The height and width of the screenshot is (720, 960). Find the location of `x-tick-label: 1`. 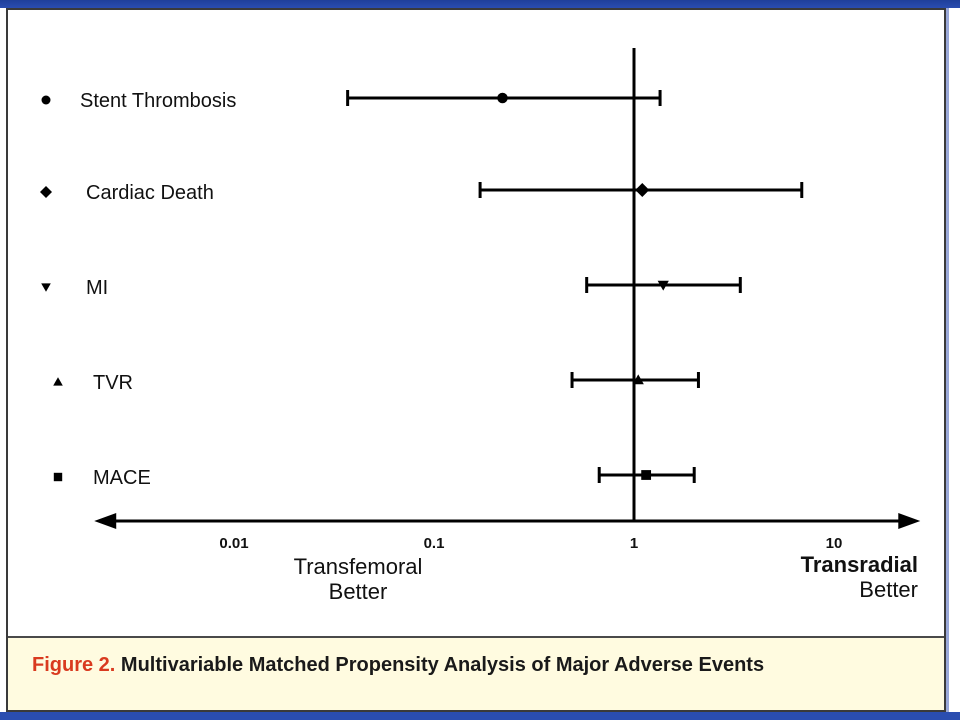

x-tick-label: 1 is located at coordinates (634, 543).